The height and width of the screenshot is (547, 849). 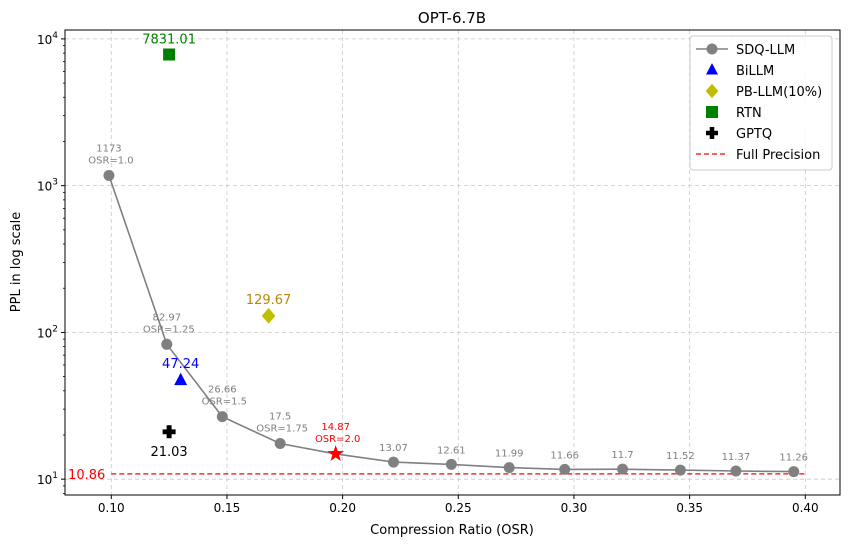 I want to click on point-value-label: 11.66, so click(x=564, y=455).